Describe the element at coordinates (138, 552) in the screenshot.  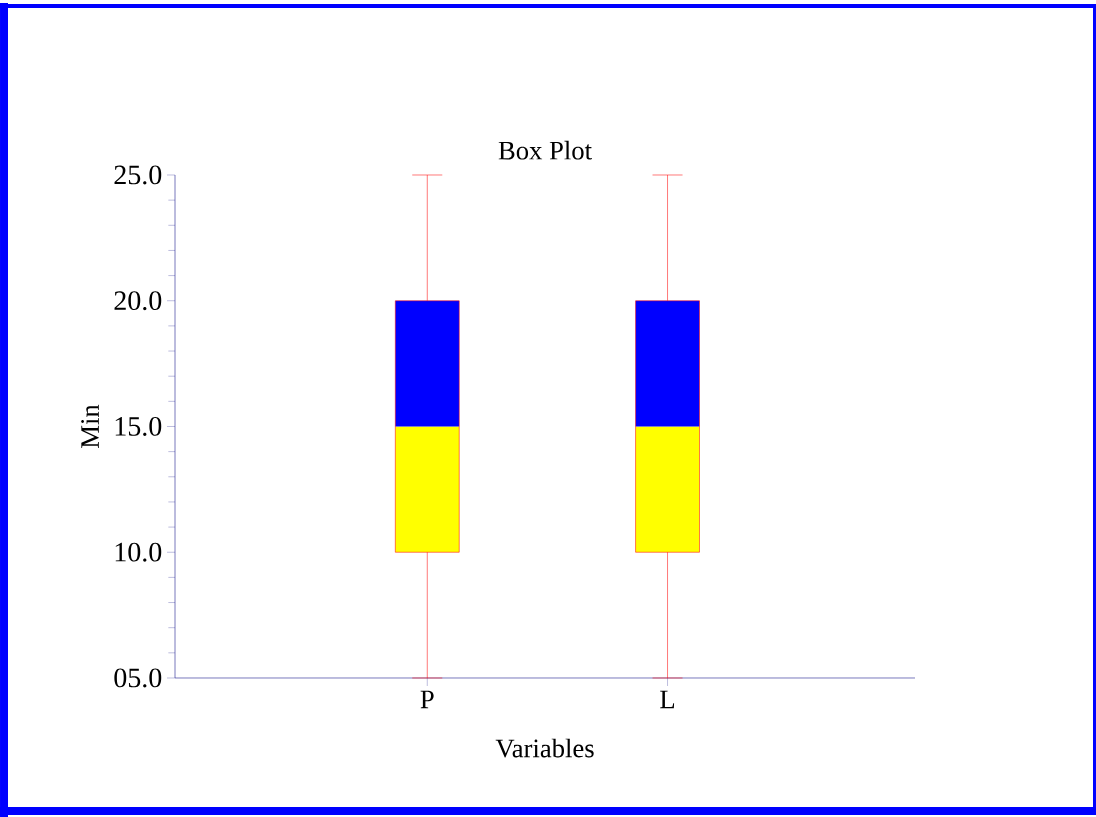
I see `y-tick-label: 10.0` at that location.